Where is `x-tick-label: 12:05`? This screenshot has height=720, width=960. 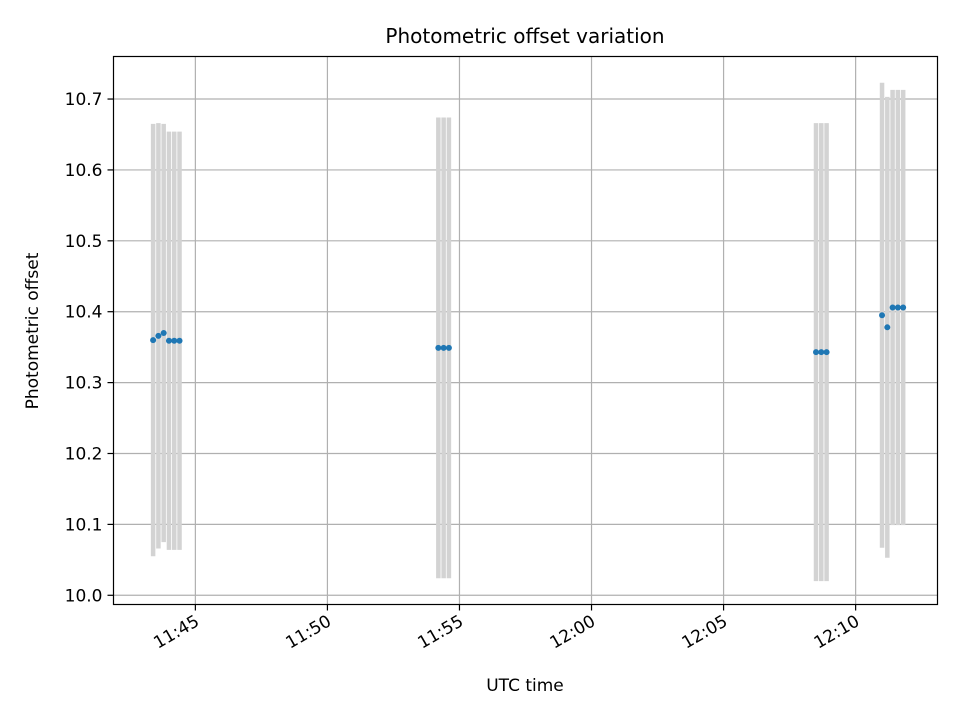
x-tick-label: 12:05 is located at coordinates (705, 633).